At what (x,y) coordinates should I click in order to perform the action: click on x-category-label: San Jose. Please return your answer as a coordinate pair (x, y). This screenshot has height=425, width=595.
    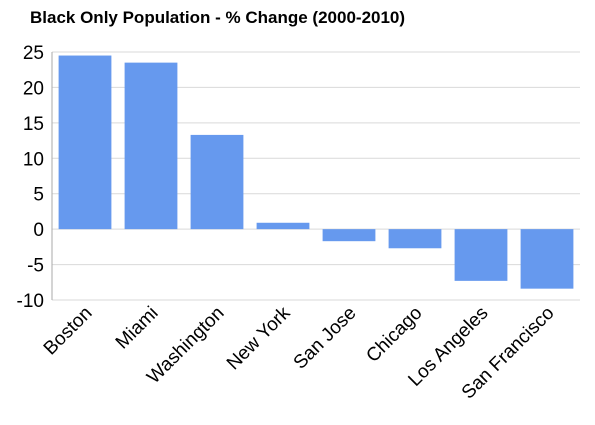
    Looking at the image, I should click on (325, 338).